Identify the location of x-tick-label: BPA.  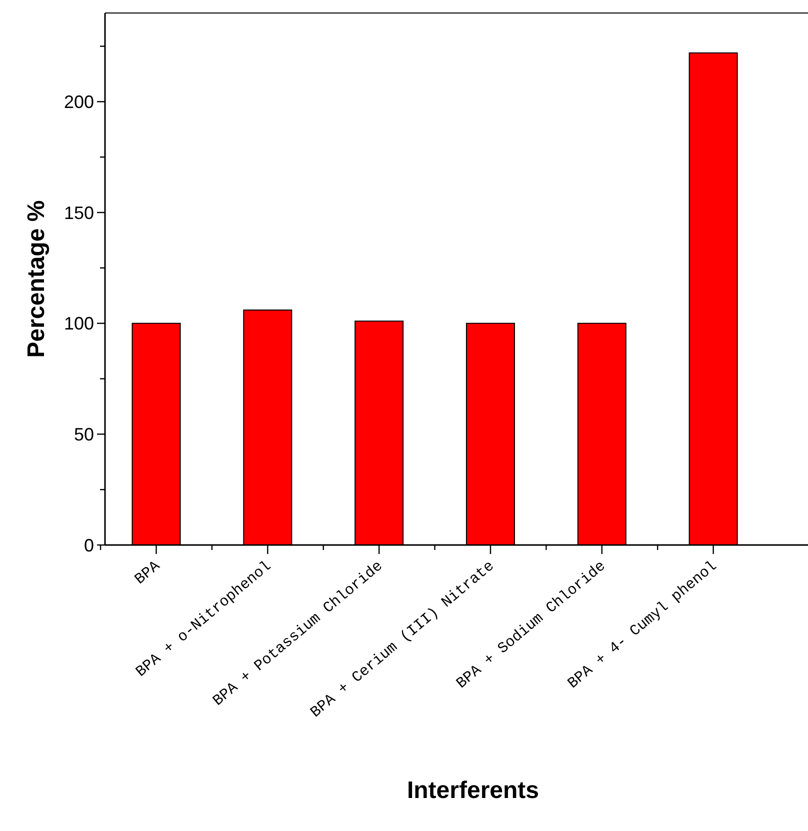
(148, 573).